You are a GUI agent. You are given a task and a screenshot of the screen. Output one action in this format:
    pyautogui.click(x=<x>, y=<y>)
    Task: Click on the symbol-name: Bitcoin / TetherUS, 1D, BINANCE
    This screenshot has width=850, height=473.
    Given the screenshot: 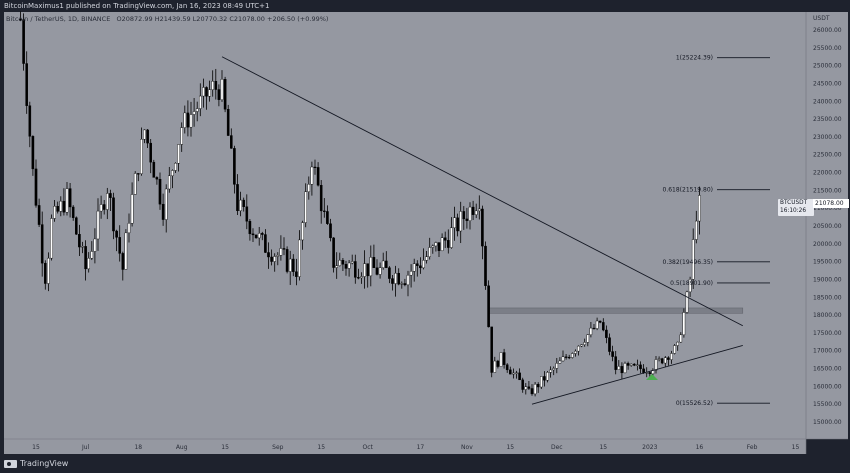 What is the action you would take?
    pyautogui.click(x=58, y=19)
    